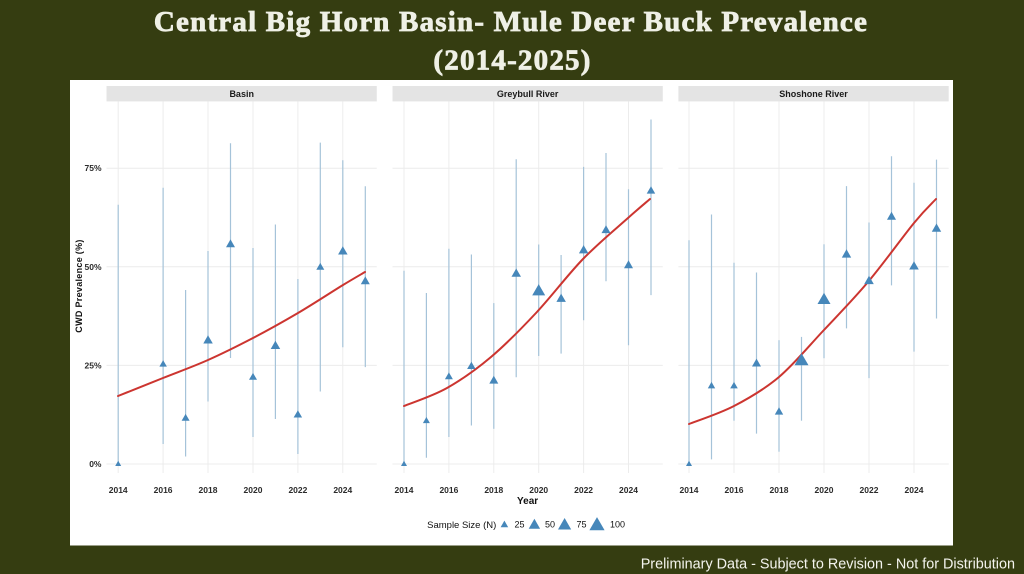 The image size is (1024, 574). I want to click on svg-text: 75, so click(582, 525).